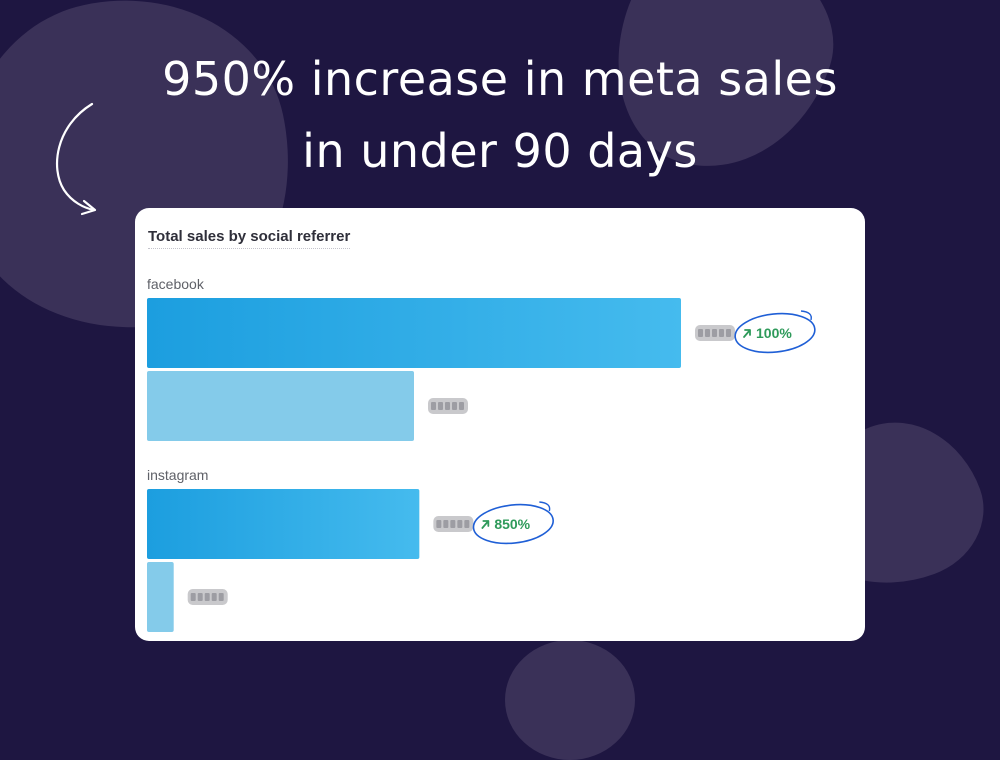 This screenshot has height=760, width=1000. I want to click on curved-arrow-icon, so click(76, 159).